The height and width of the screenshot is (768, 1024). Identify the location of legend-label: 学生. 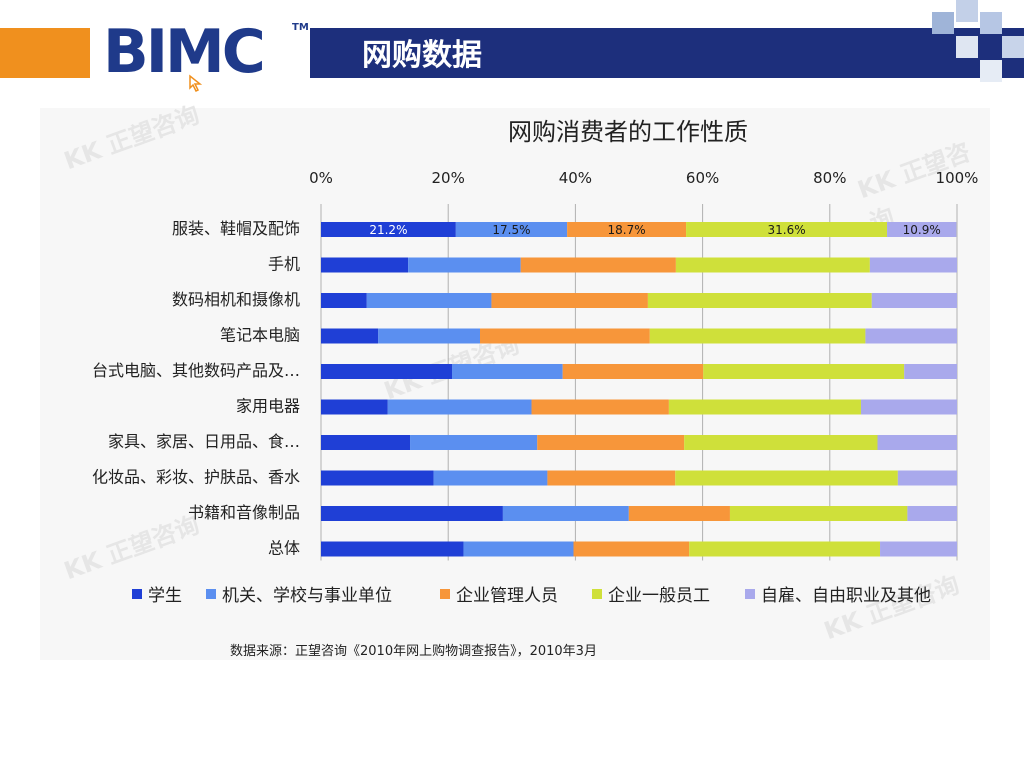
(165, 596).